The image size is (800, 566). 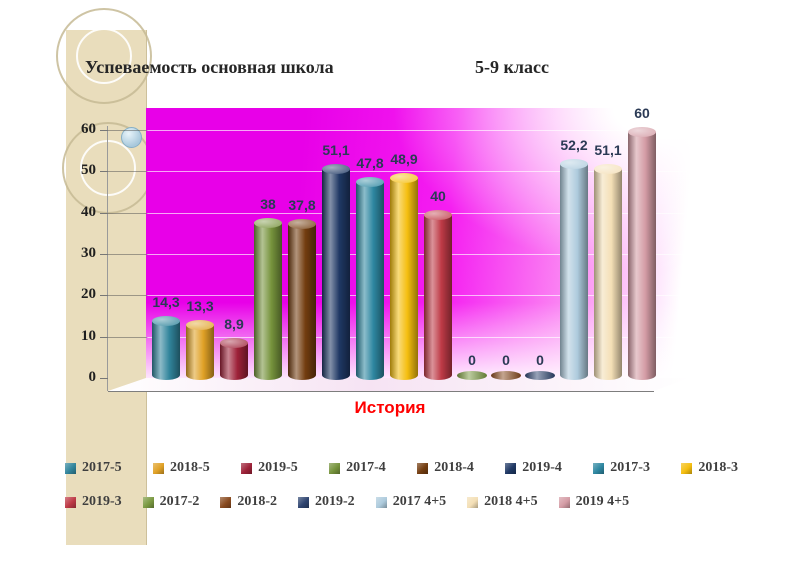 I want to click on legend-item-label: 2017-3, so click(x=630, y=467).